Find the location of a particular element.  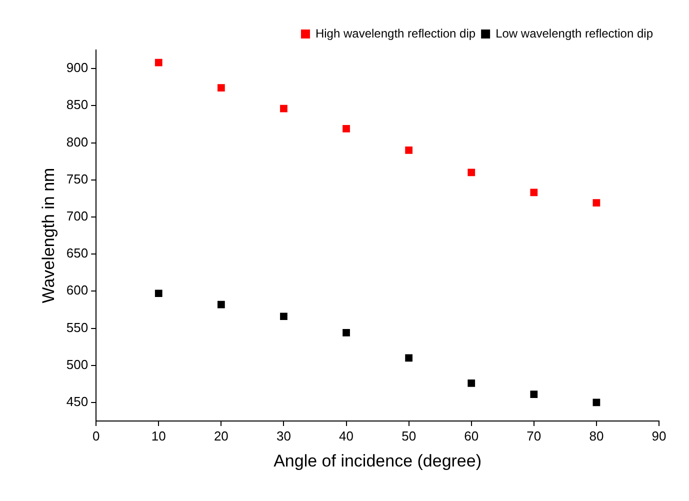

x-tick-label: 10 is located at coordinates (158, 436).